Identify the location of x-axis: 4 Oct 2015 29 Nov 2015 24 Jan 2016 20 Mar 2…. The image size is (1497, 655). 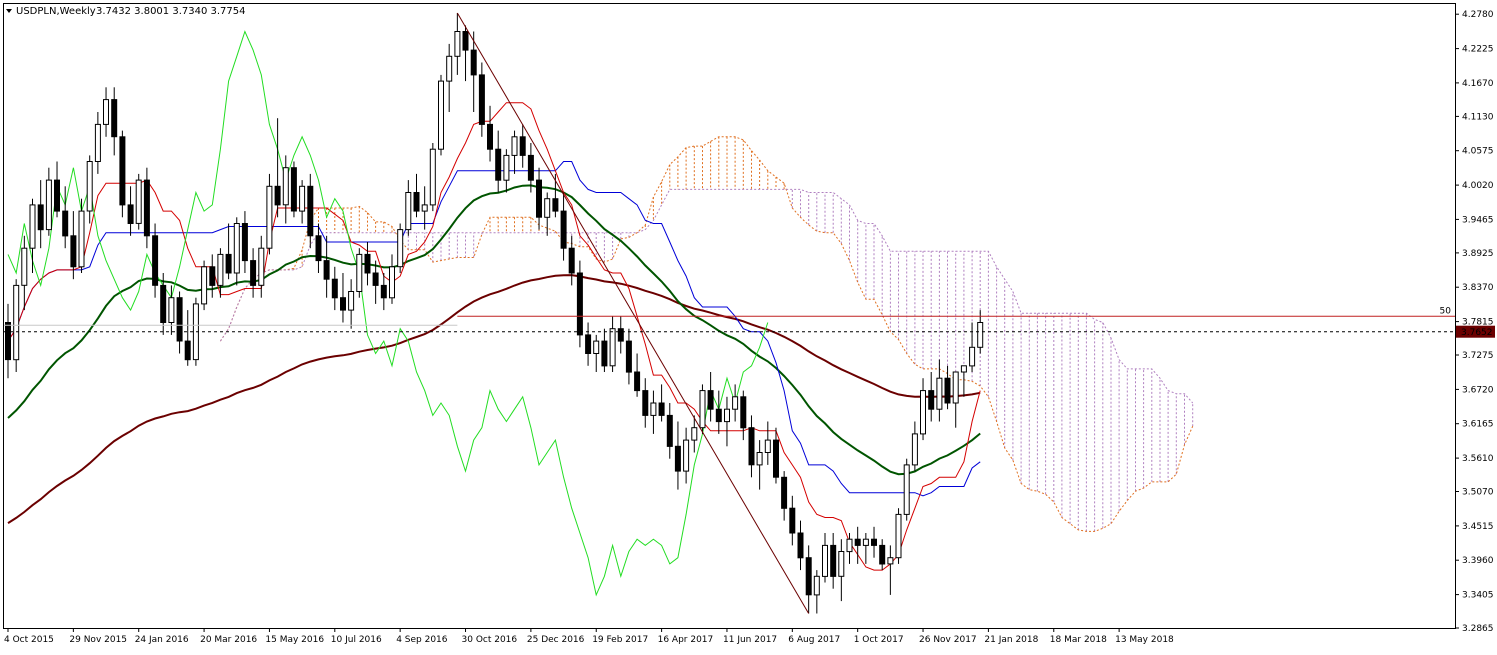
(589, 636).